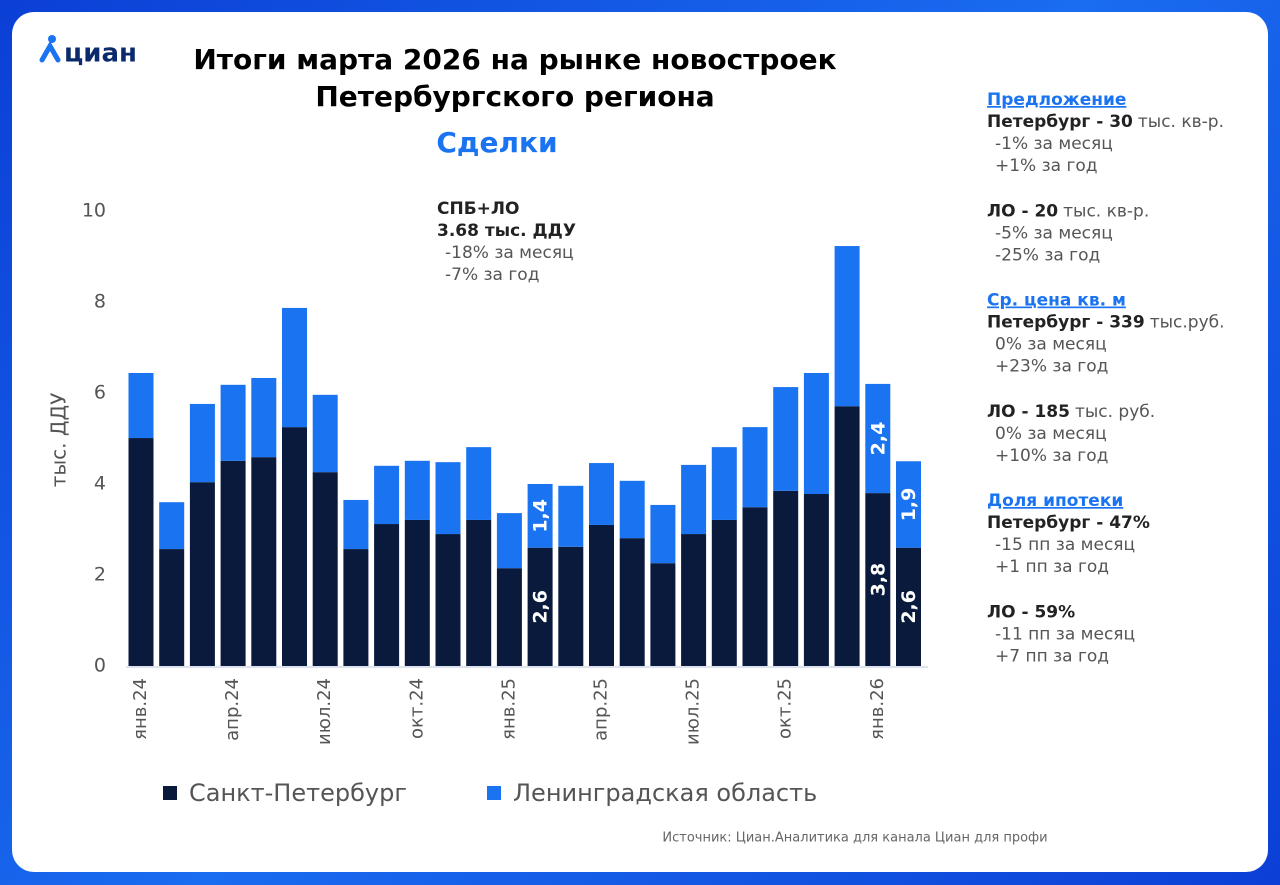 The height and width of the screenshot is (885, 1280). What do you see at coordinates (1055, 501) in the screenshot?
I see `sidebar-heading: Доля ипотеки` at bounding box center [1055, 501].